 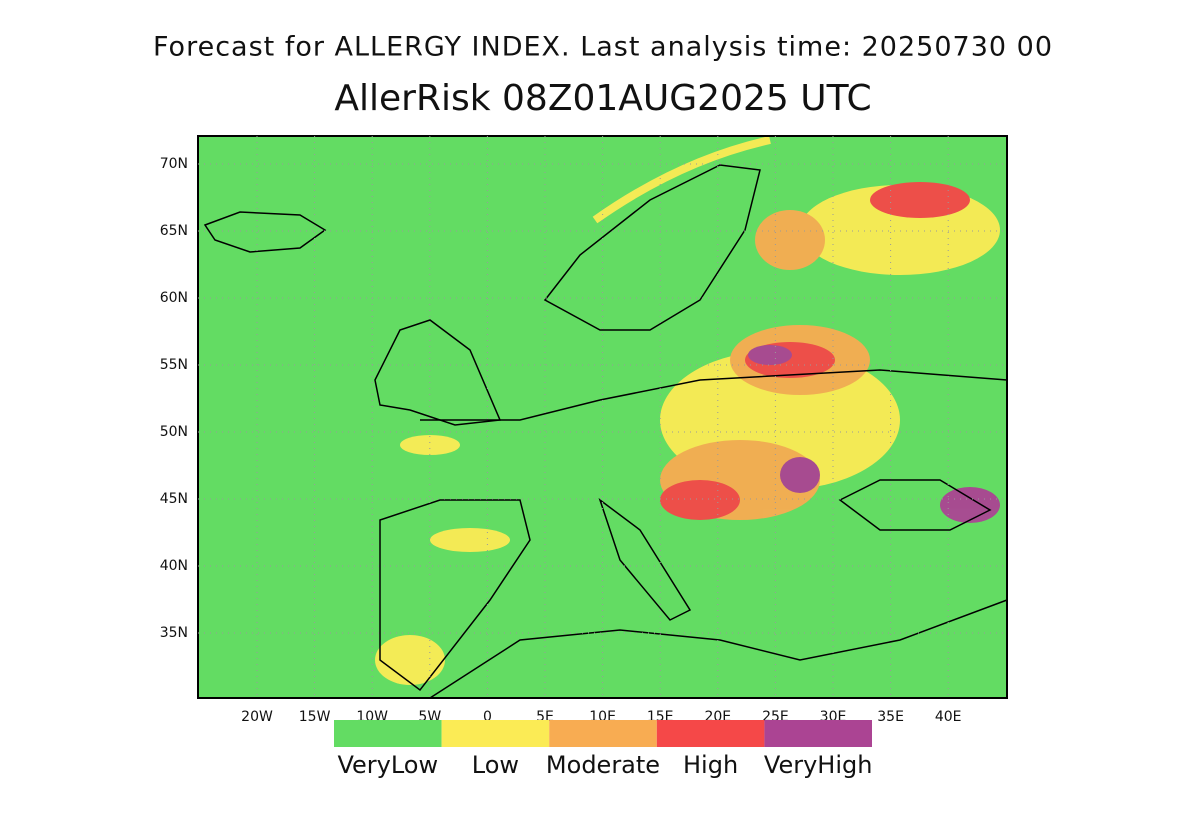 What do you see at coordinates (315, 717) in the screenshot?
I see `lon-label: 15W` at bounding box center [315, 717].